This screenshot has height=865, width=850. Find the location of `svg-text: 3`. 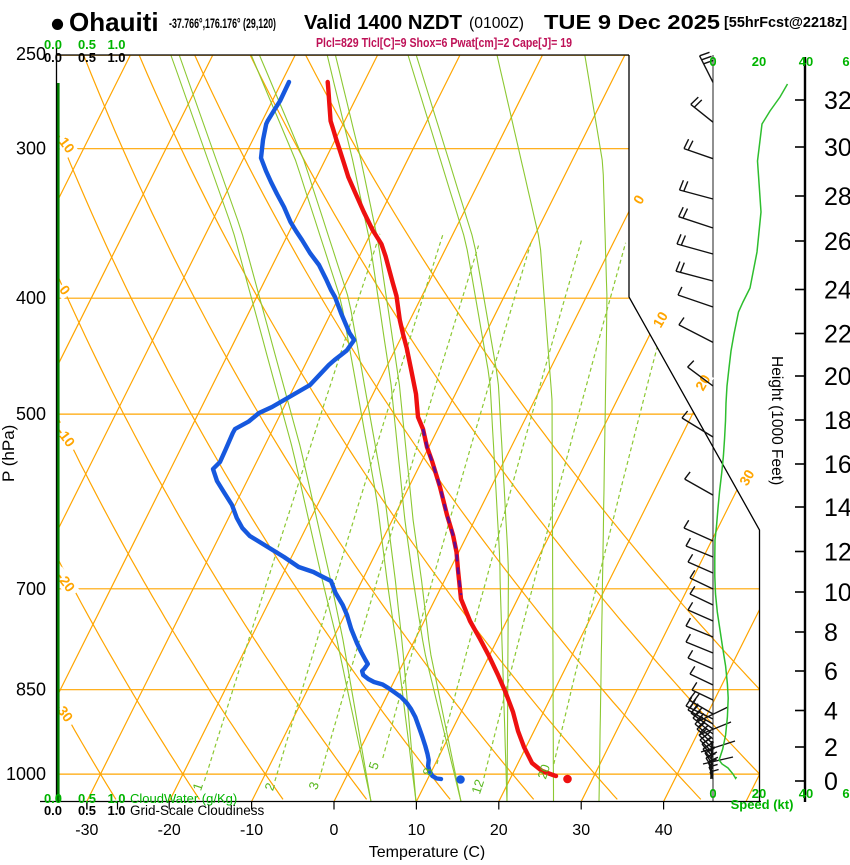

svg-text: 3 is located at coordinates (313, 786).